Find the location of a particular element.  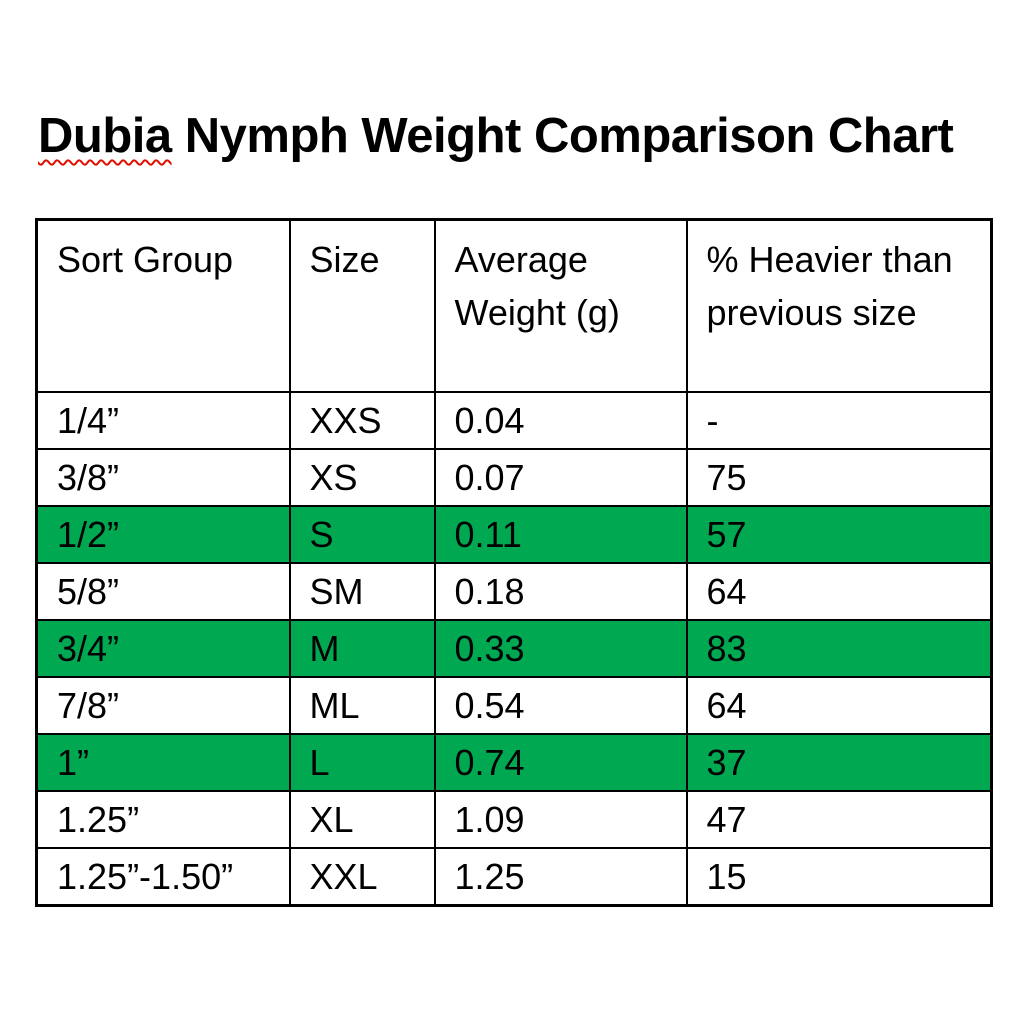

col-header-pct-heavier: % Heavier than previous size is located at coordinates (839, 305).